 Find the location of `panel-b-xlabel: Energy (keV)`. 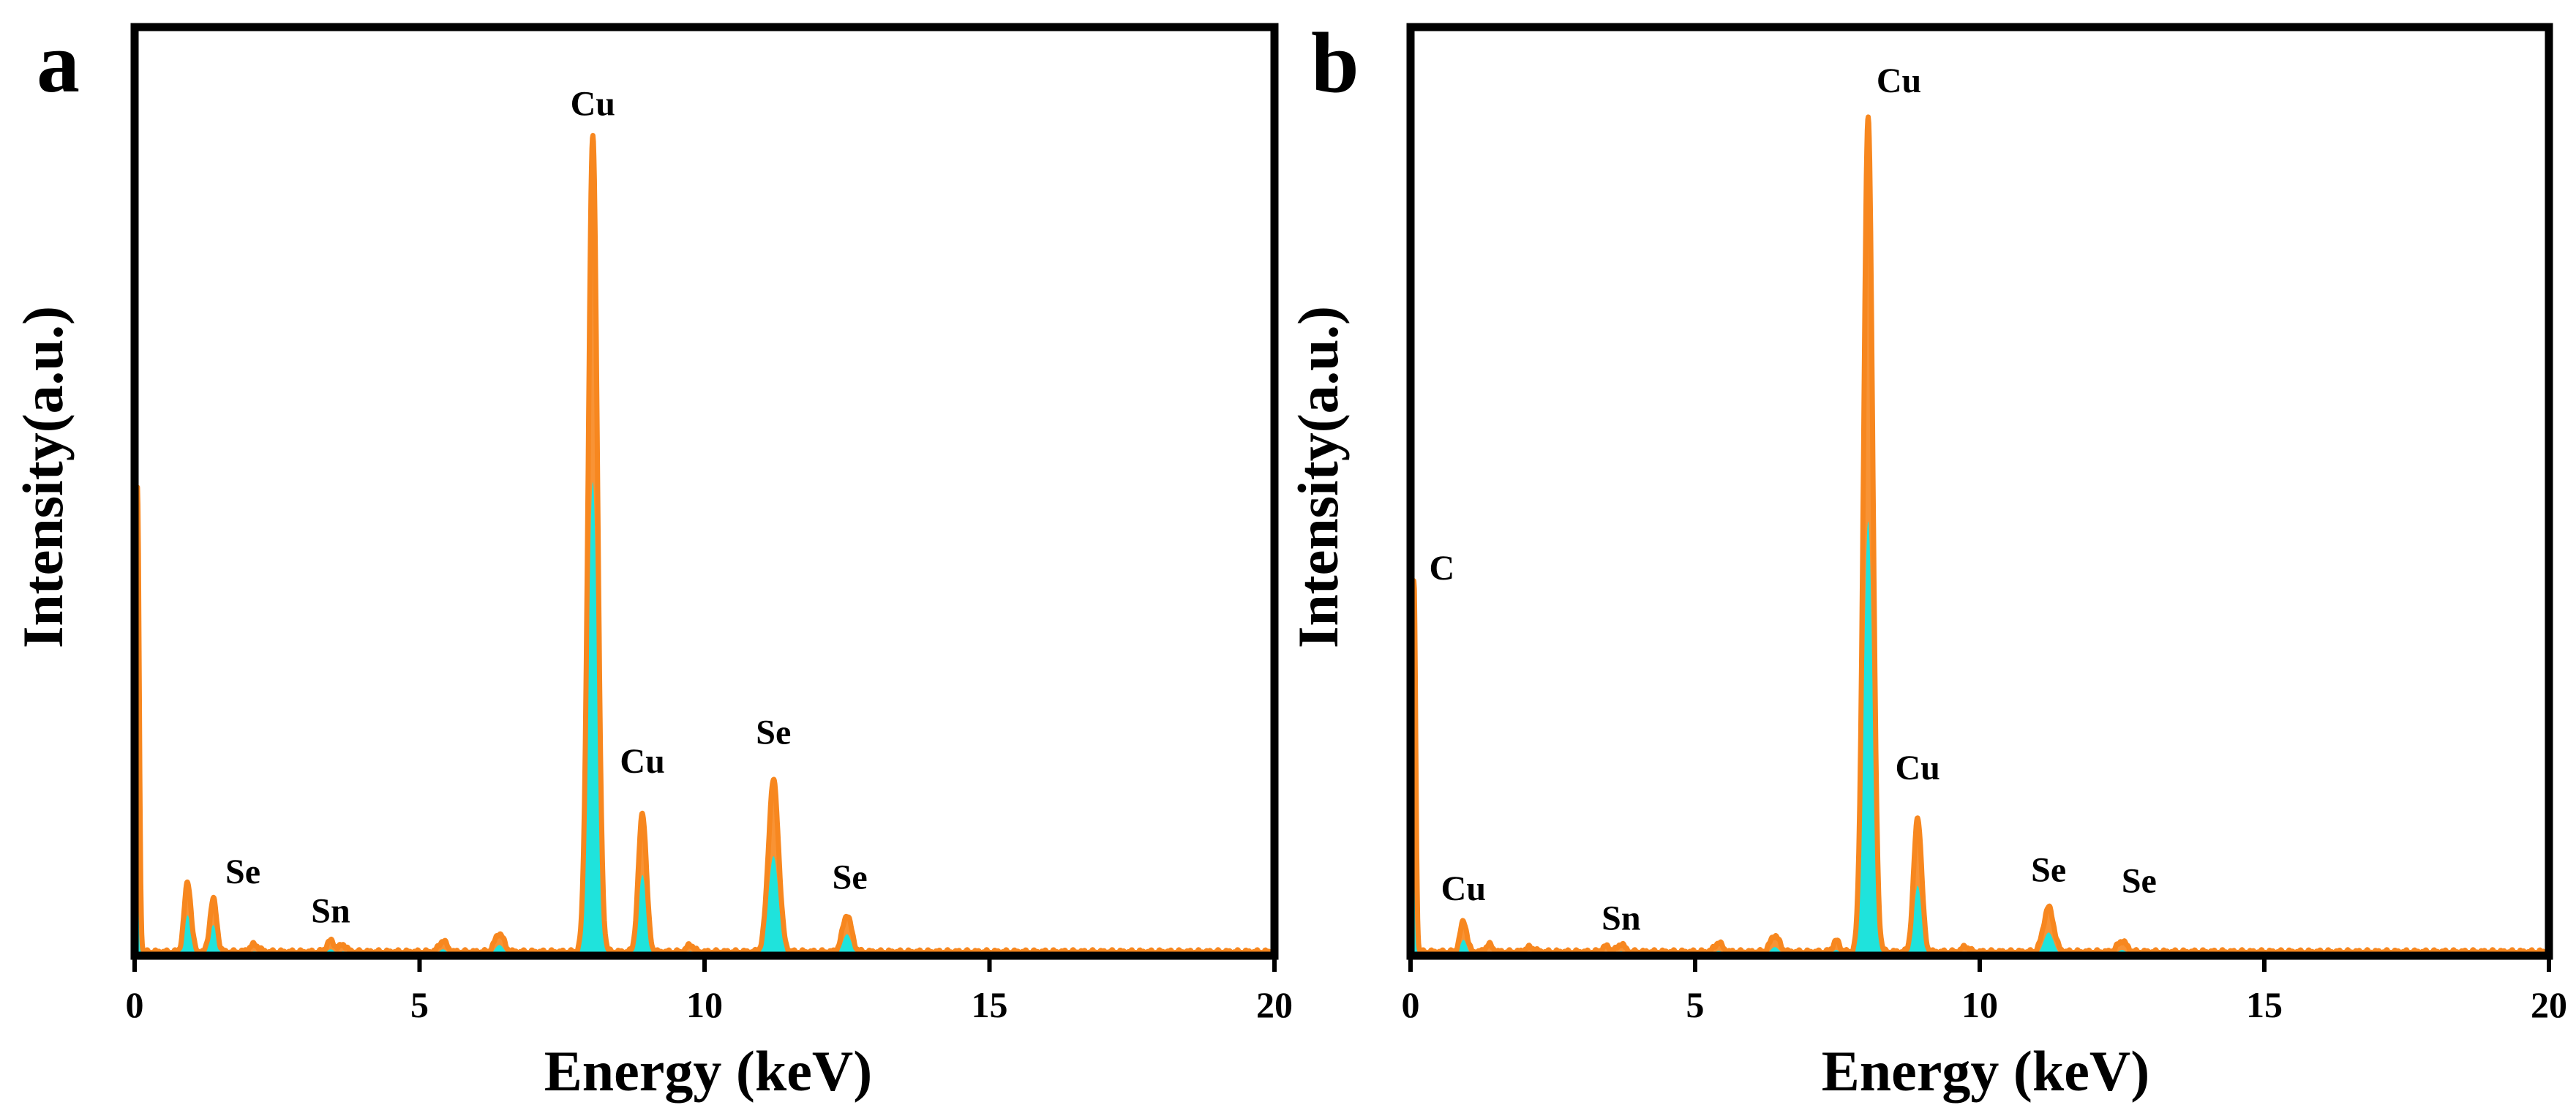

panel-b-xlabel: Energy (keV) is located at coordinates (1985, 1071).